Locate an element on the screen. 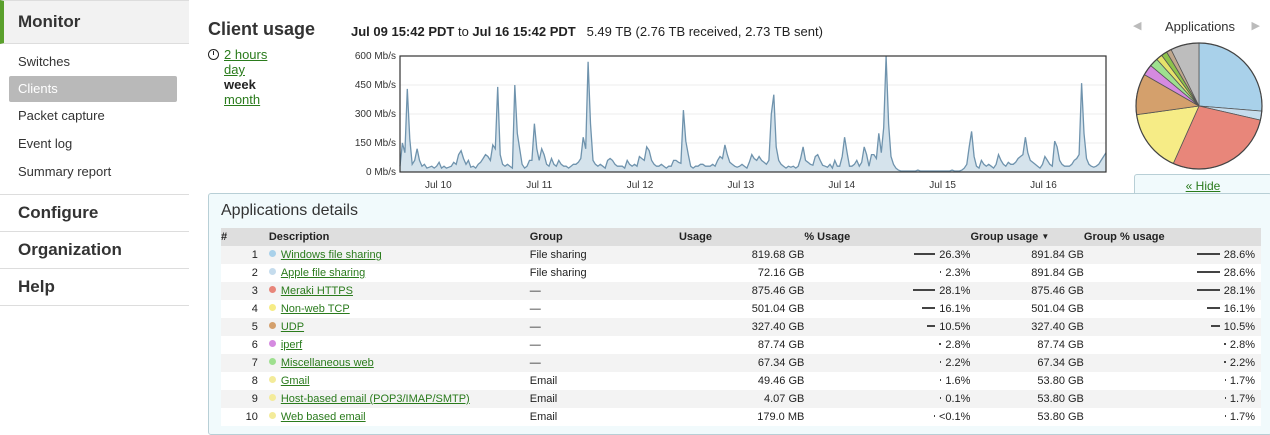 The height and width of the screenshot is (435, 1270). col-group-usage: Group usage ▼ is located at coordinates (1027, 237).